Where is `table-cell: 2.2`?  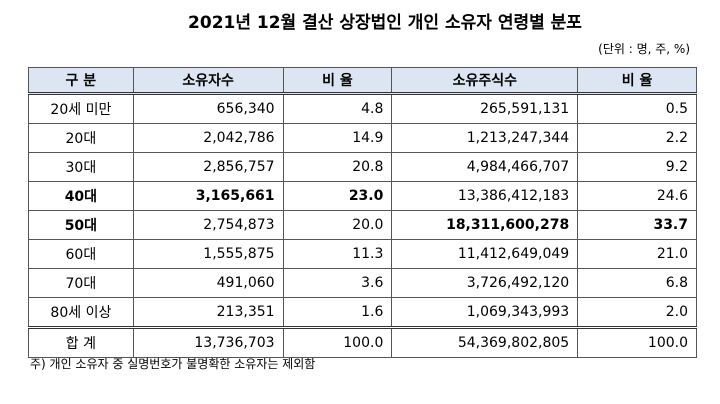 table-cell: 2.2 is located at coordinates (637, 138).